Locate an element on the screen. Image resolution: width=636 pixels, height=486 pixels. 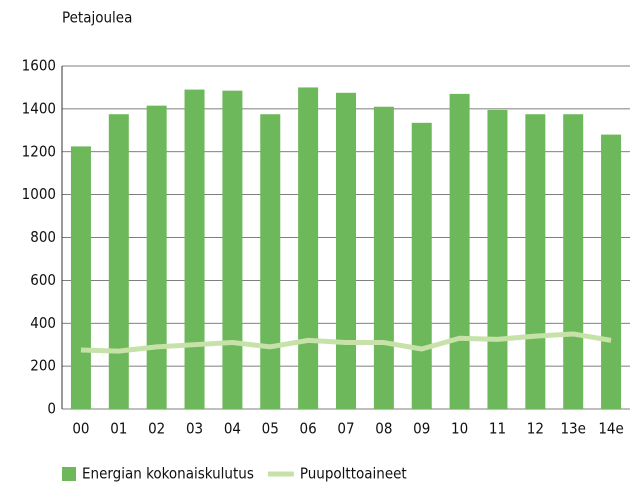
x-tick-label: 05 is located at coordinates (270, 429).